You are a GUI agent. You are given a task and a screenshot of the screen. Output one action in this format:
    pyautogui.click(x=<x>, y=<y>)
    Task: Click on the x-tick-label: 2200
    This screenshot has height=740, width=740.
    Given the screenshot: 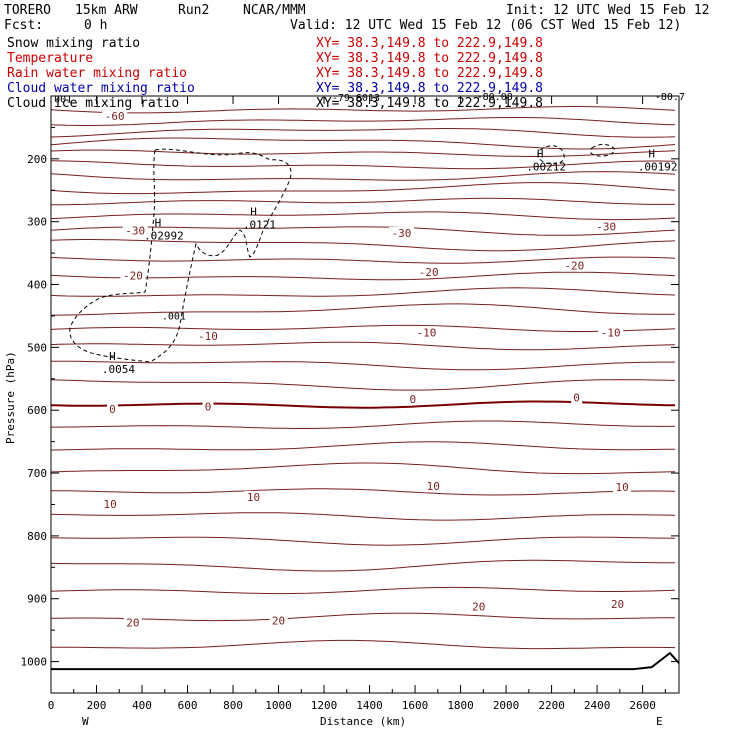 What is the action you would take?
    pyautogui.click(x=551, y=705)
    